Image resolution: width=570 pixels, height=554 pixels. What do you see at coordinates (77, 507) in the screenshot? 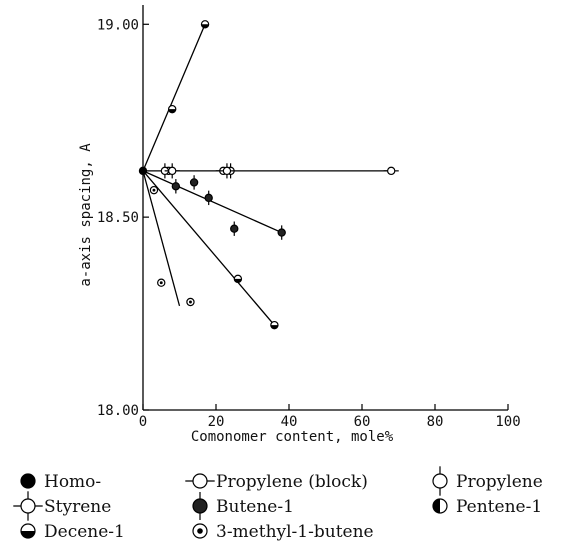
I see `legend-label: Styrene` at bounding box center [77, 507].